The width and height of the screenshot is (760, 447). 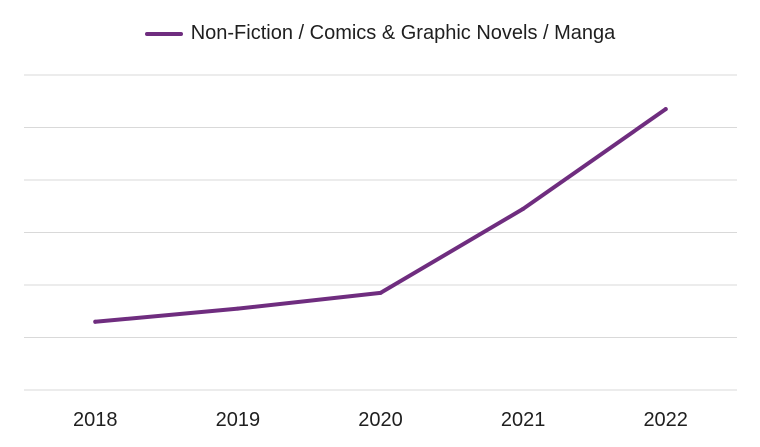 What do you see at coordinates (95, 420) in the screenshot?
I see `x-tick-label: 2018` at bounding box center [95, 420].